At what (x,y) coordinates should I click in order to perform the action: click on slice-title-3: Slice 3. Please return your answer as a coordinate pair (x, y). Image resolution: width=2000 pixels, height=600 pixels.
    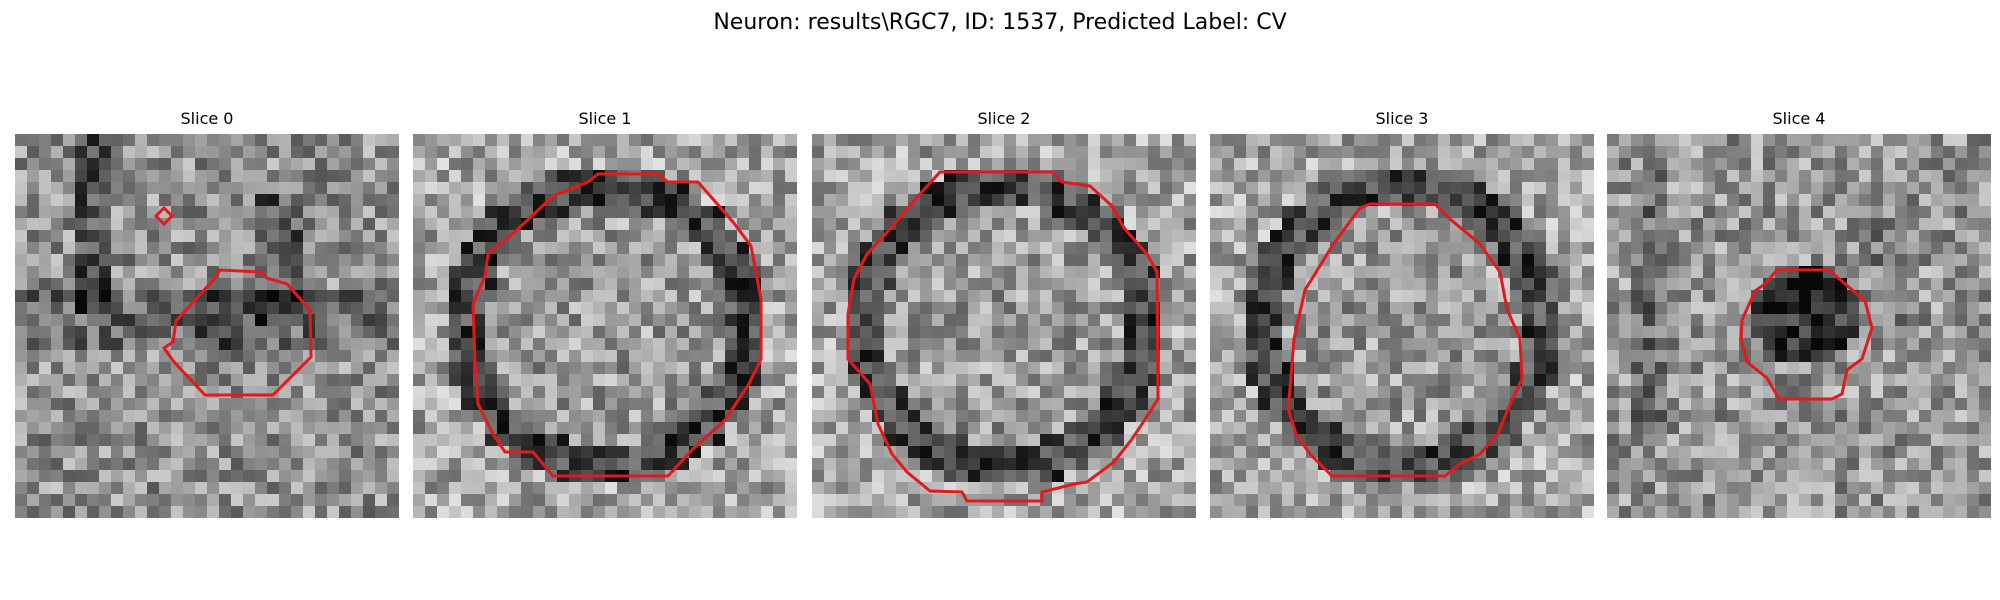
    Looking at the image, I should click on (1402, 118).